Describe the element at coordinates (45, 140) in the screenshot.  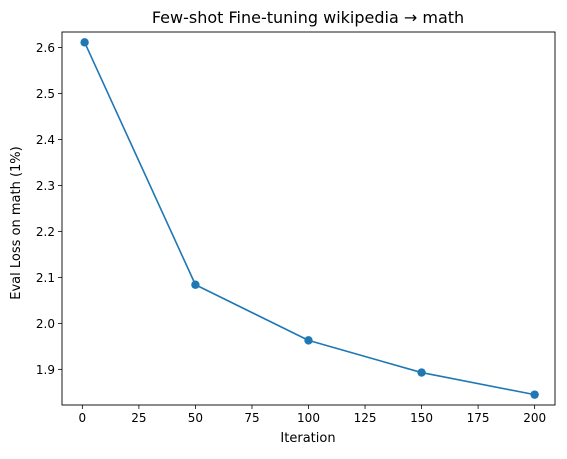
I see `y-tick-label: 2.4` at that location.